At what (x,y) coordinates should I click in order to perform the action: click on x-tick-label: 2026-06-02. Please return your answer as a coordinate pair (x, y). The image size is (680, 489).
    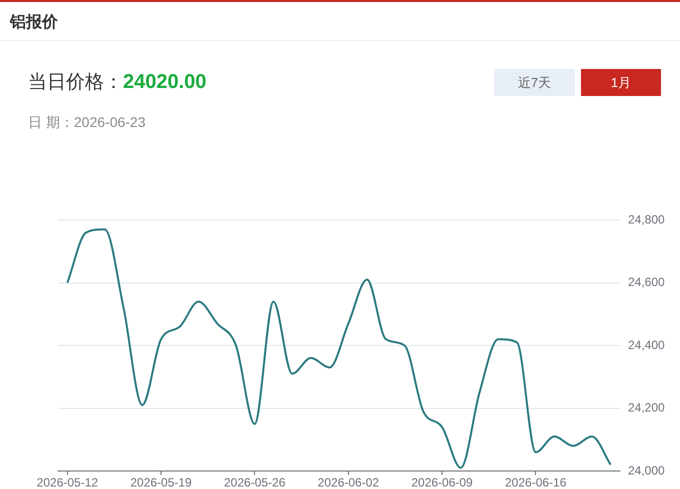
    Looking at the image, I should click on (349, 482).